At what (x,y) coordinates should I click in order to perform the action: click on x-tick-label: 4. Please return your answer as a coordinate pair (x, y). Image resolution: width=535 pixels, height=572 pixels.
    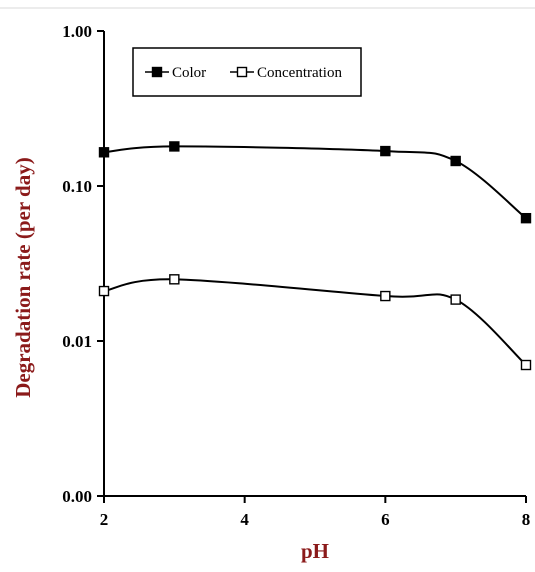
    Looking at the image, I should click on (244, 519).